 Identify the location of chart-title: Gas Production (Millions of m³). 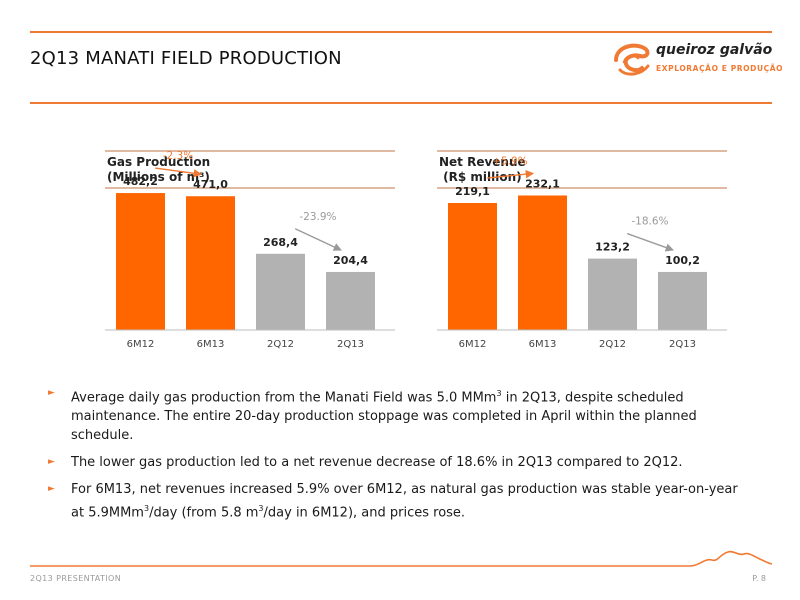
(159, 169).